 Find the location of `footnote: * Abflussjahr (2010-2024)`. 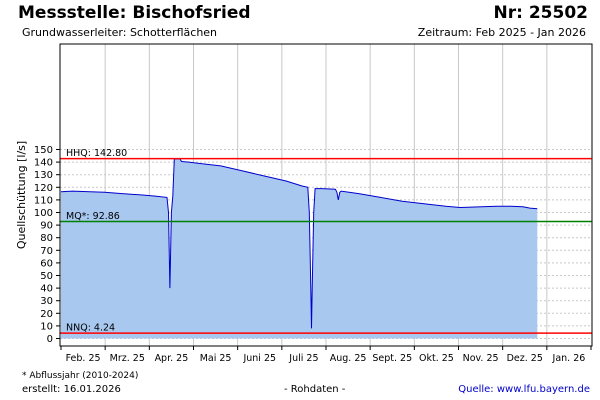

footnote: * Abflussjahr (2010-2024) is located at coordinates (80, 376).